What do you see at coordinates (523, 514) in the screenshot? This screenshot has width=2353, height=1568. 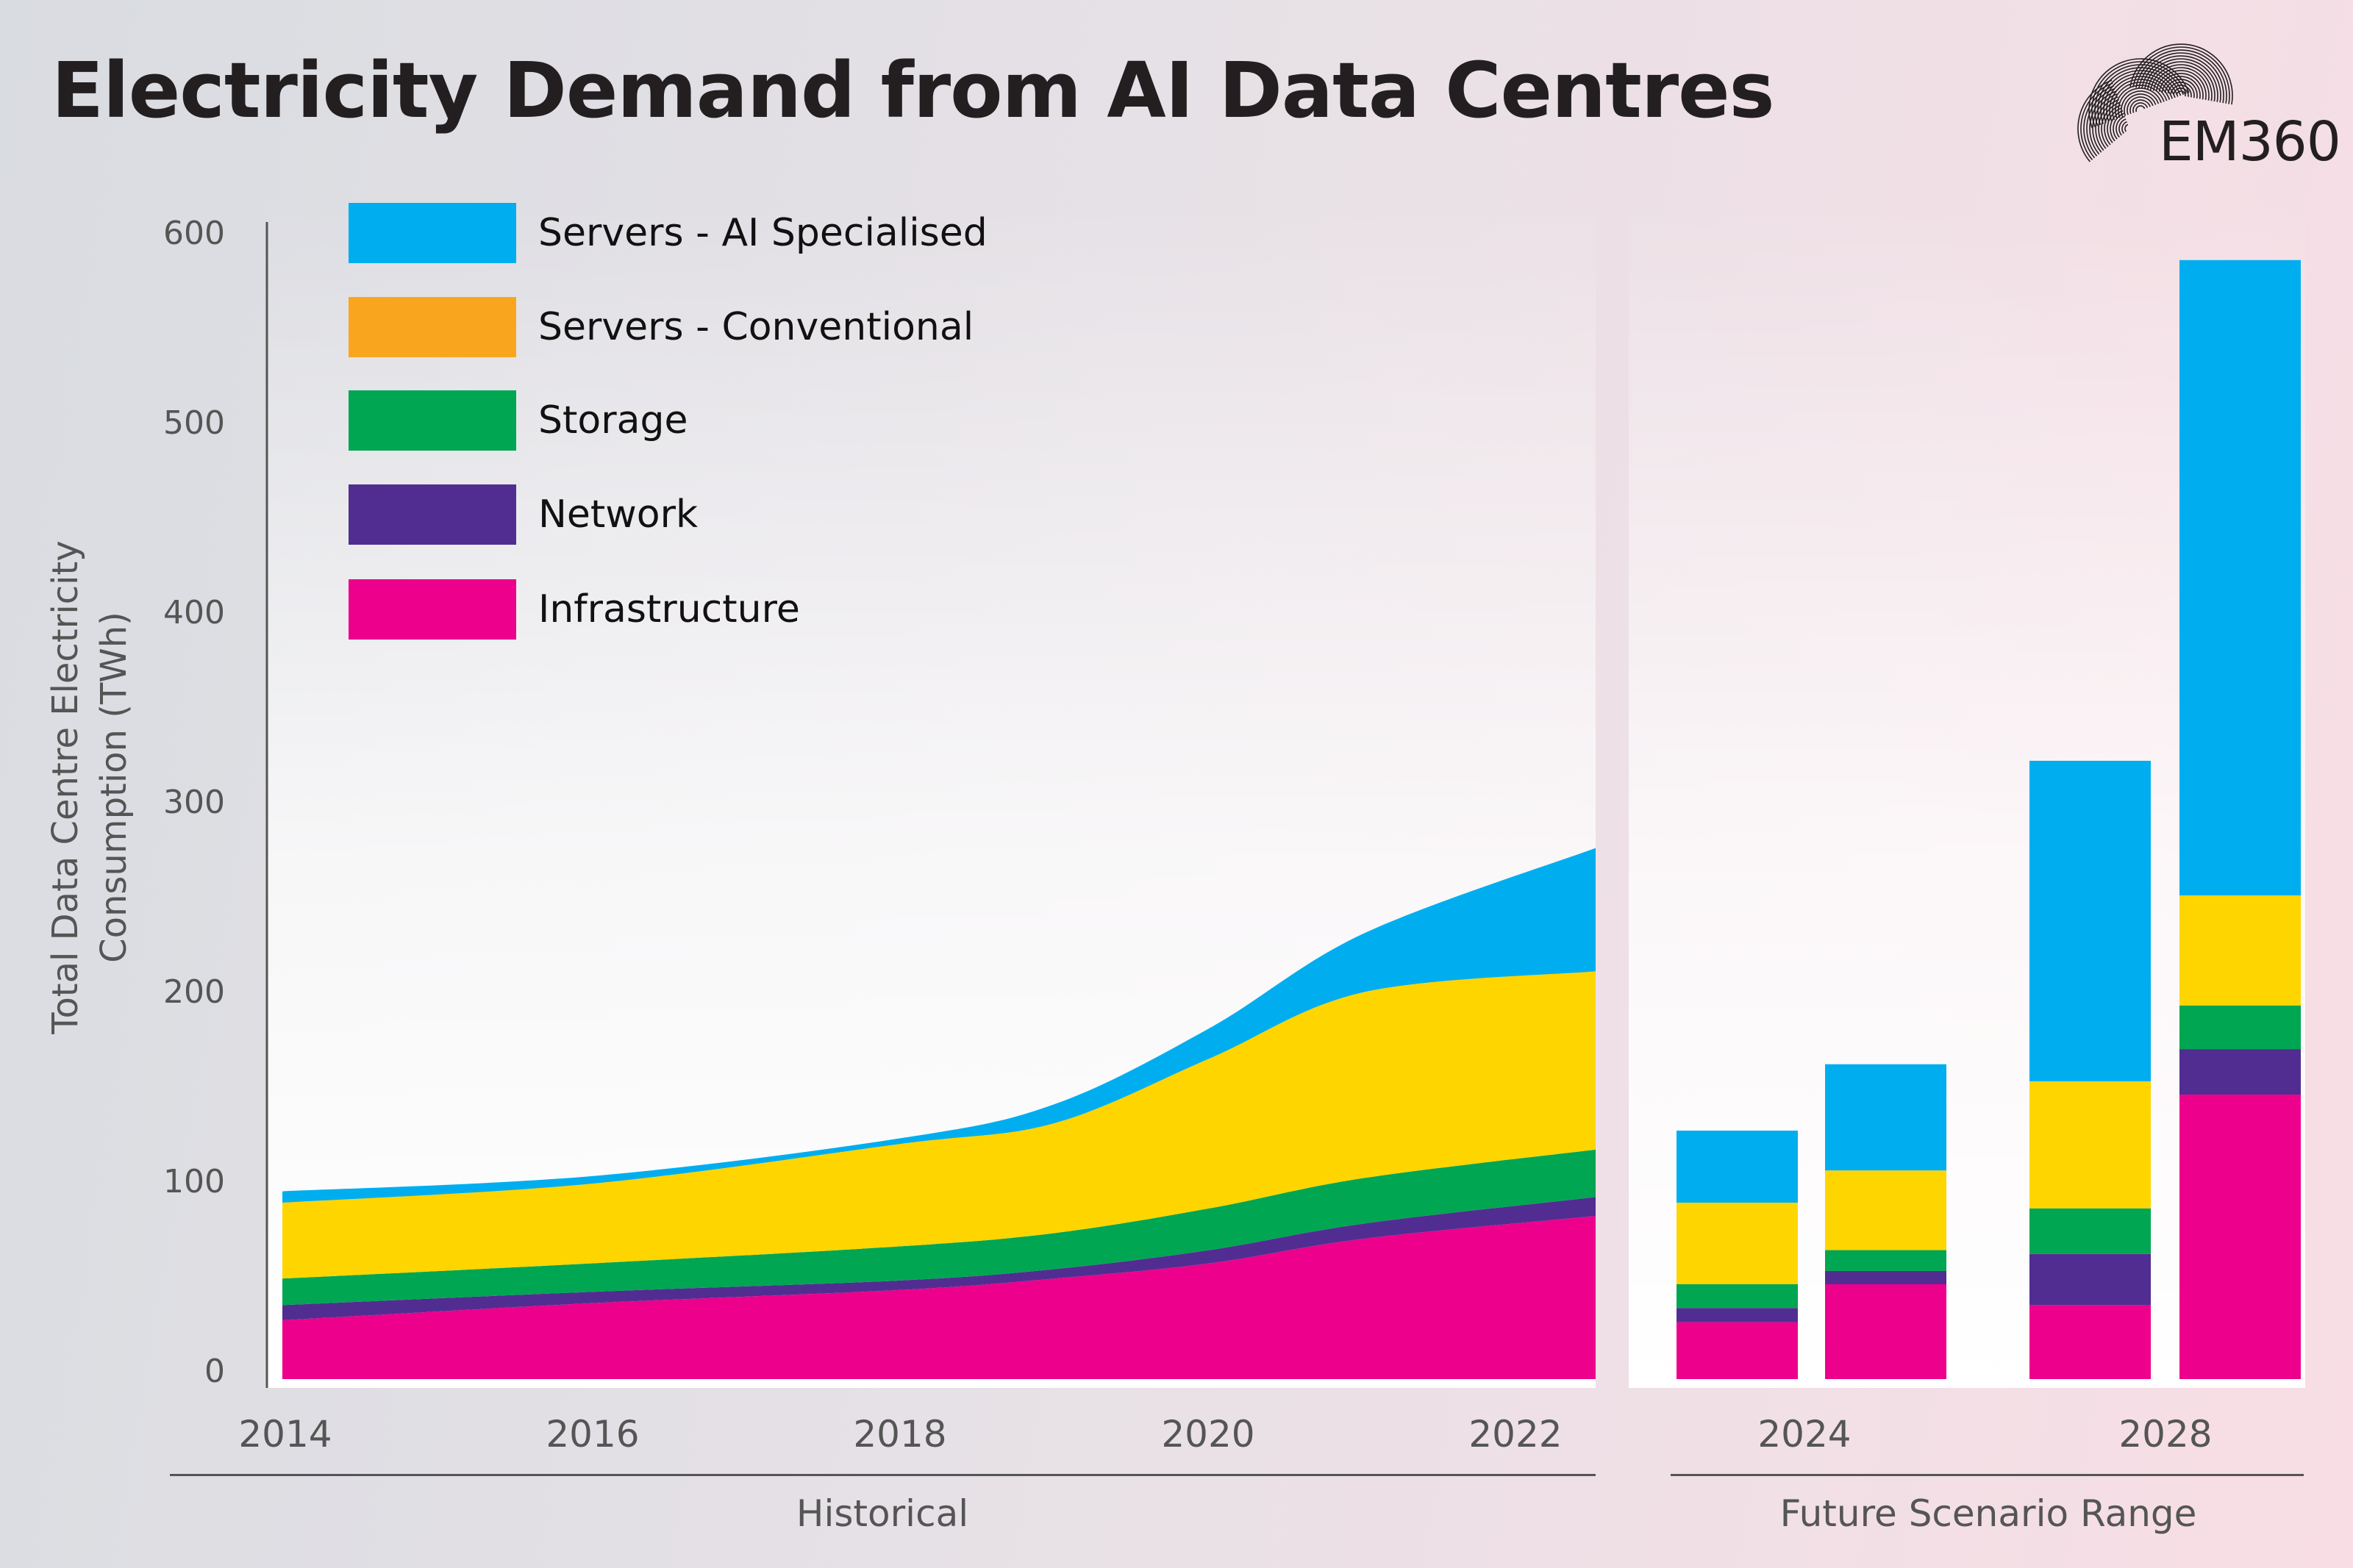 I see `legend-item-network: Network` at bounding box center [523, 514].